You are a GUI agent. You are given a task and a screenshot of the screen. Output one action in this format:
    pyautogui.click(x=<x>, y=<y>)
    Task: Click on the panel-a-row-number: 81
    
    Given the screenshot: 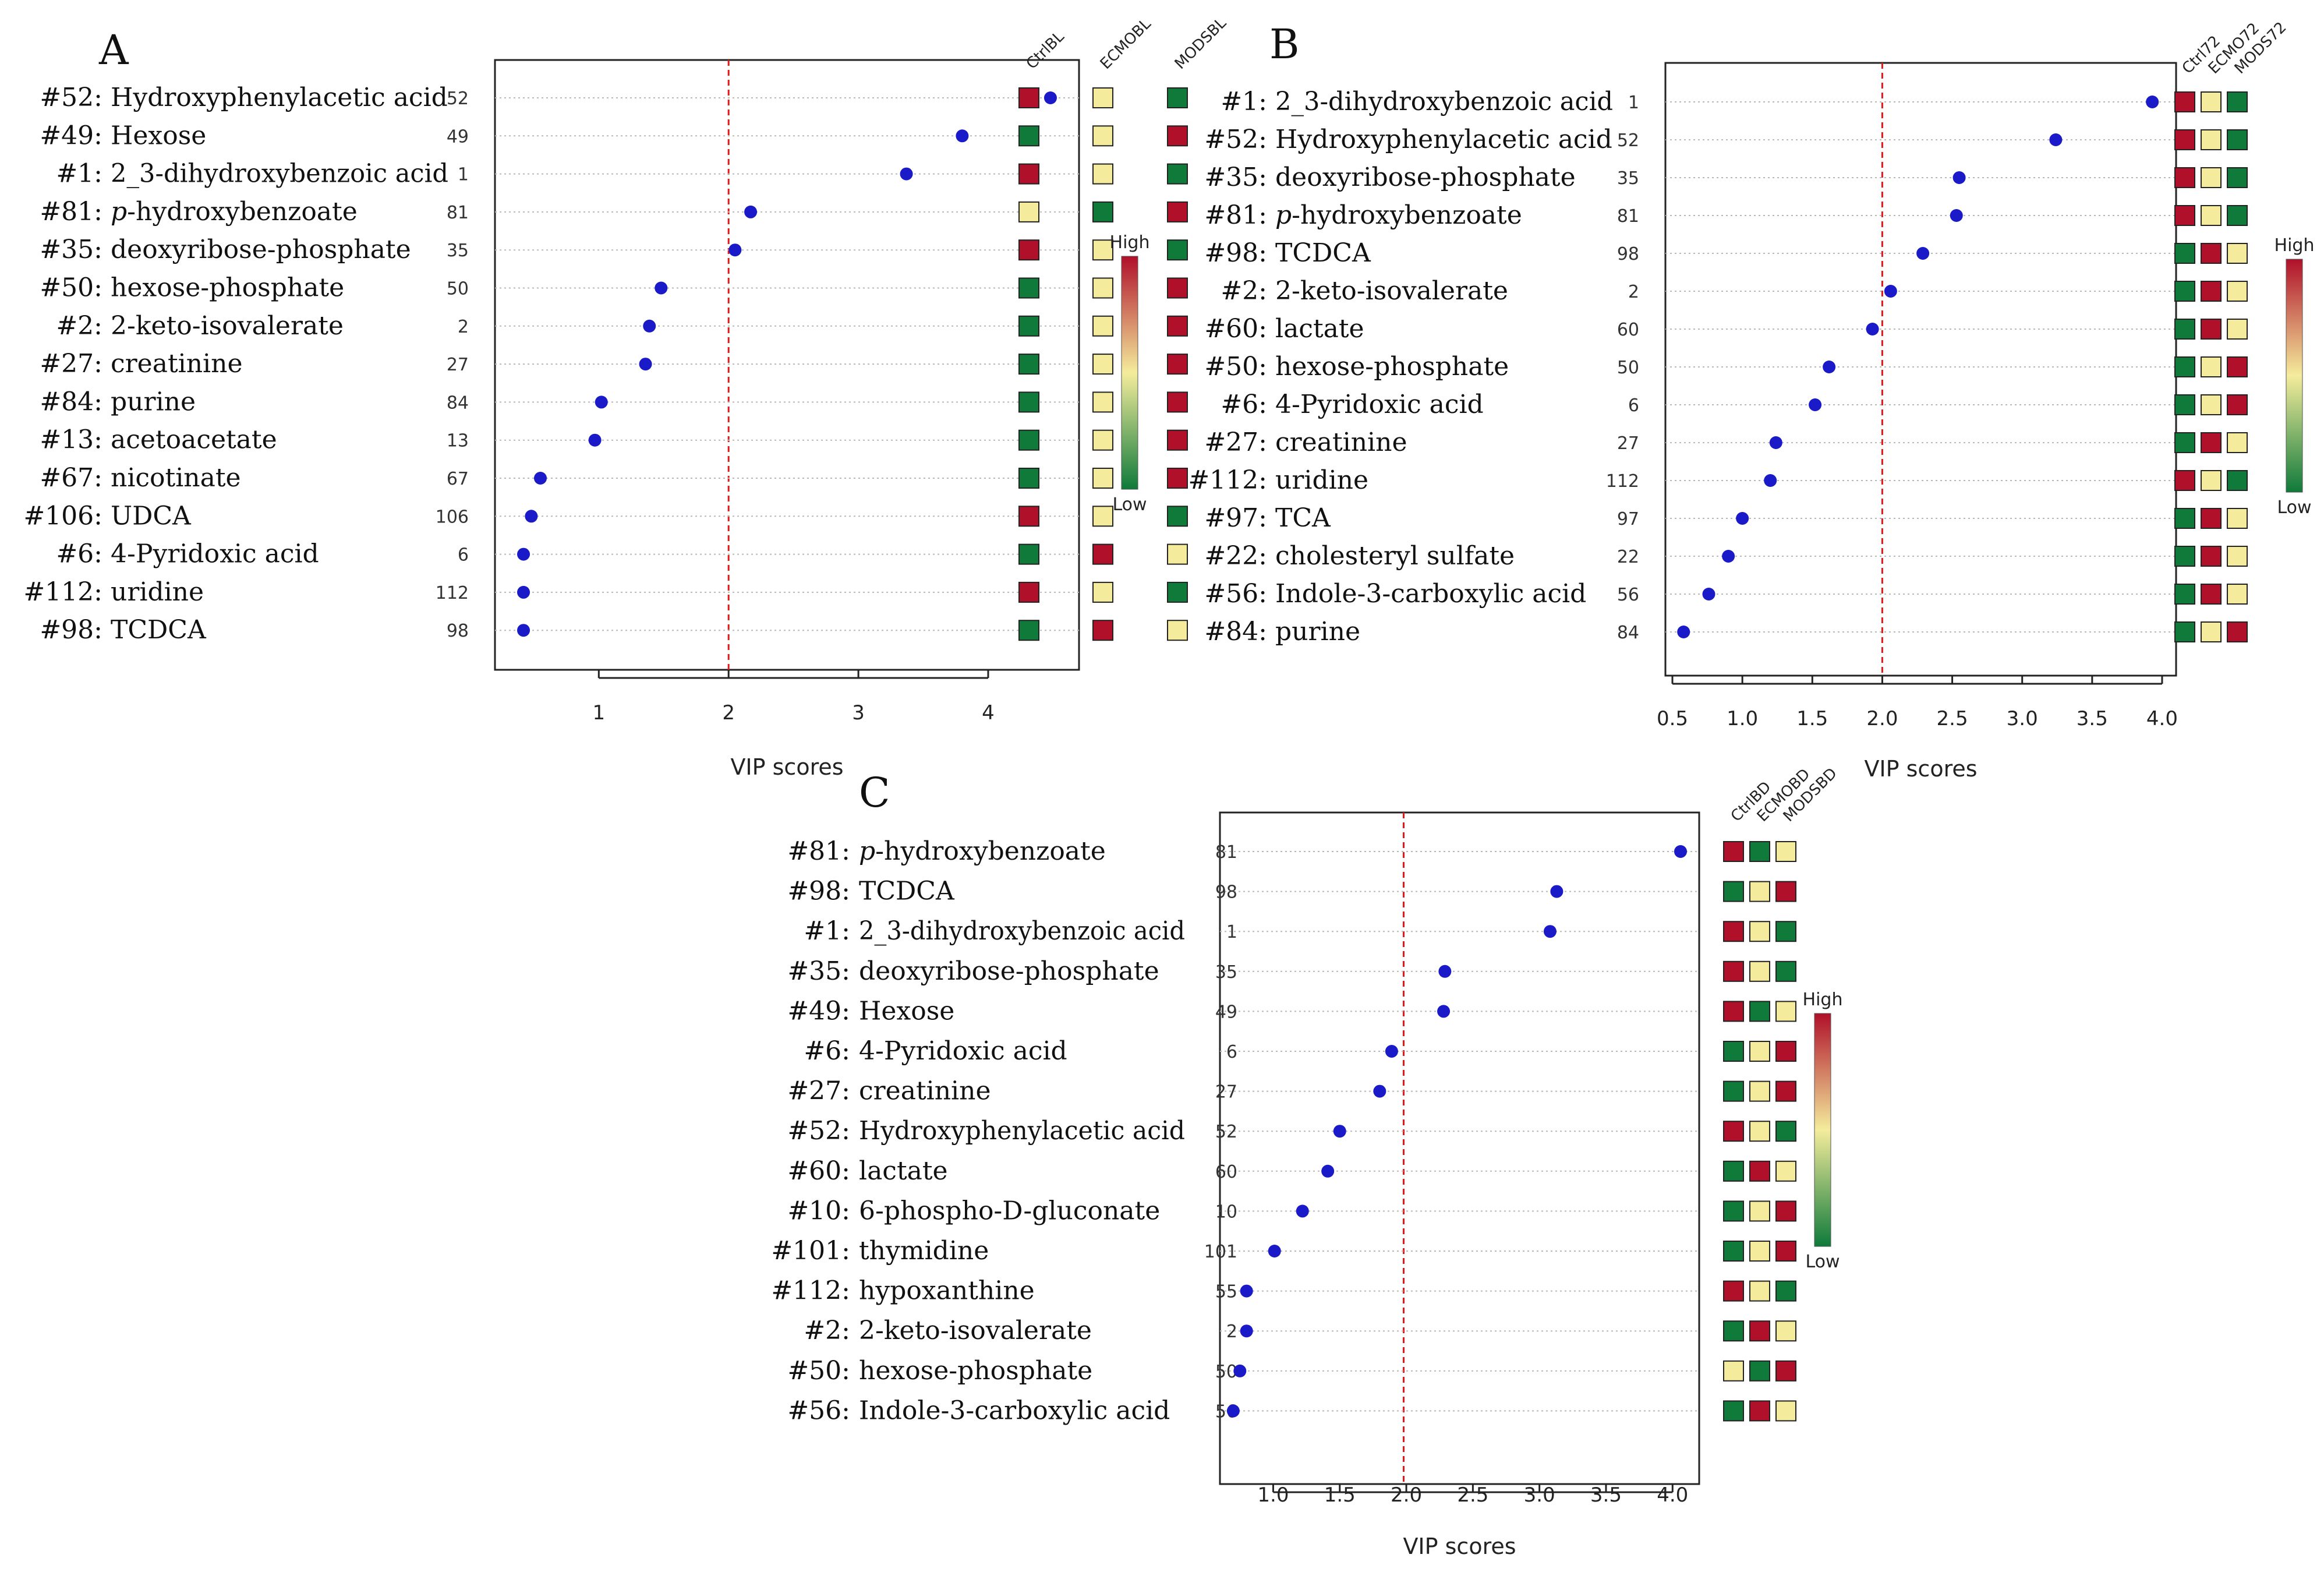 What is the action you would take?
    pyautogui.click(x=458, y=213)
    